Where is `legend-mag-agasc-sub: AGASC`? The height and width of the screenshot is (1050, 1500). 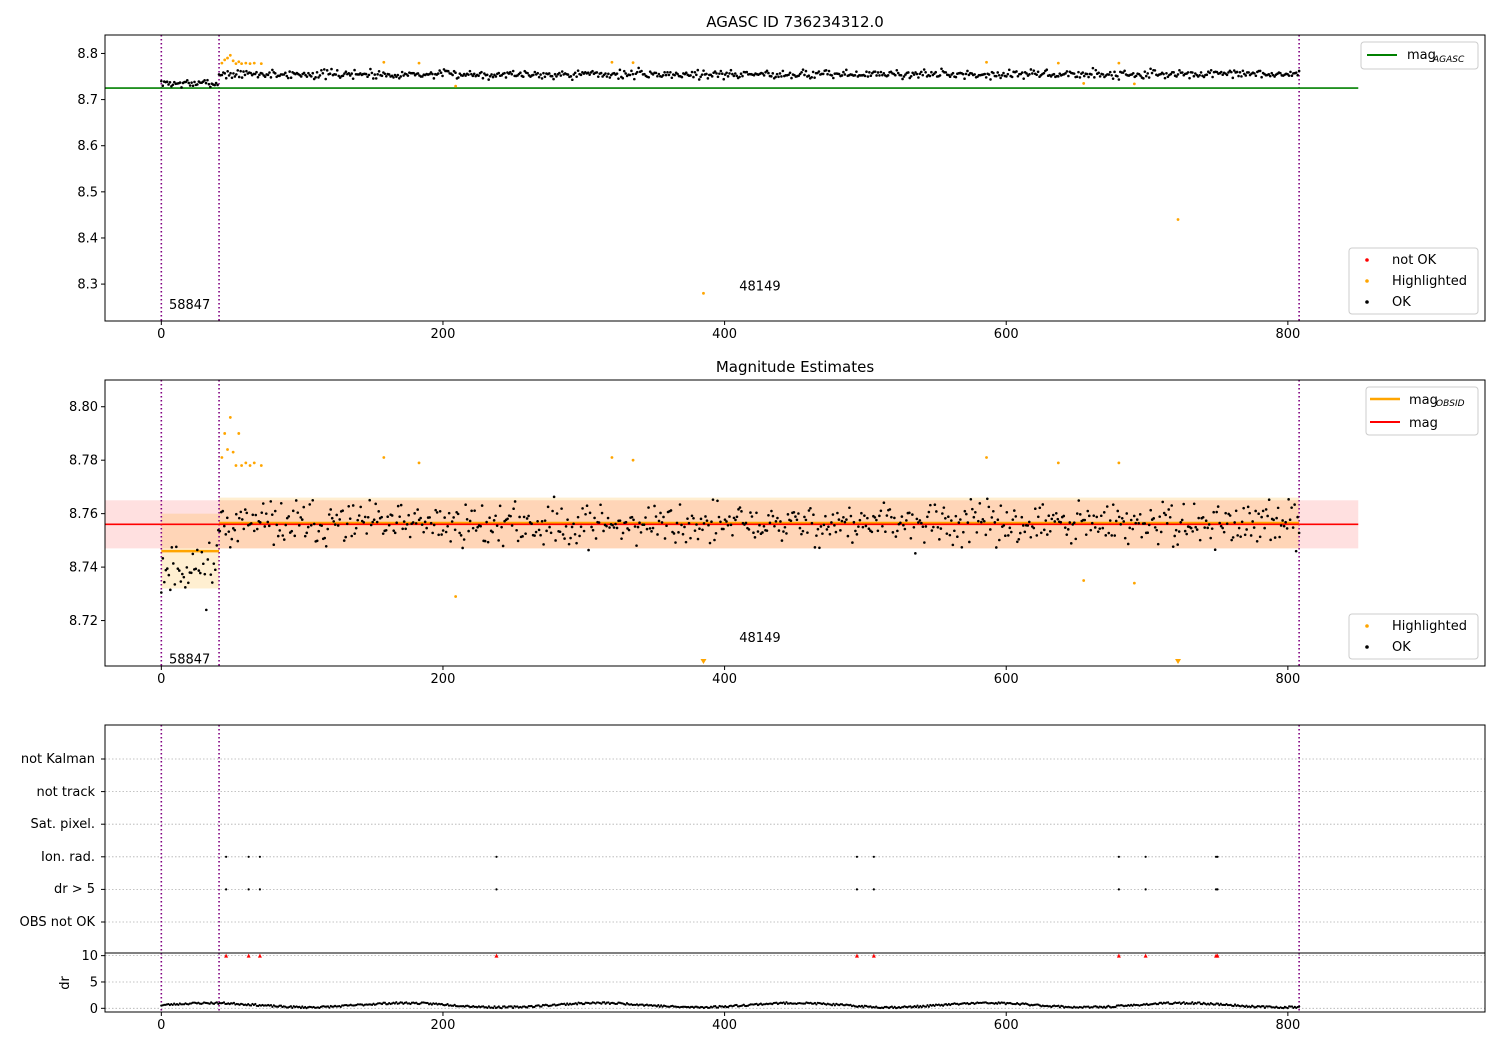
legend-mag-agasc-sub: AGASC is located at coordinates (1448, 60).